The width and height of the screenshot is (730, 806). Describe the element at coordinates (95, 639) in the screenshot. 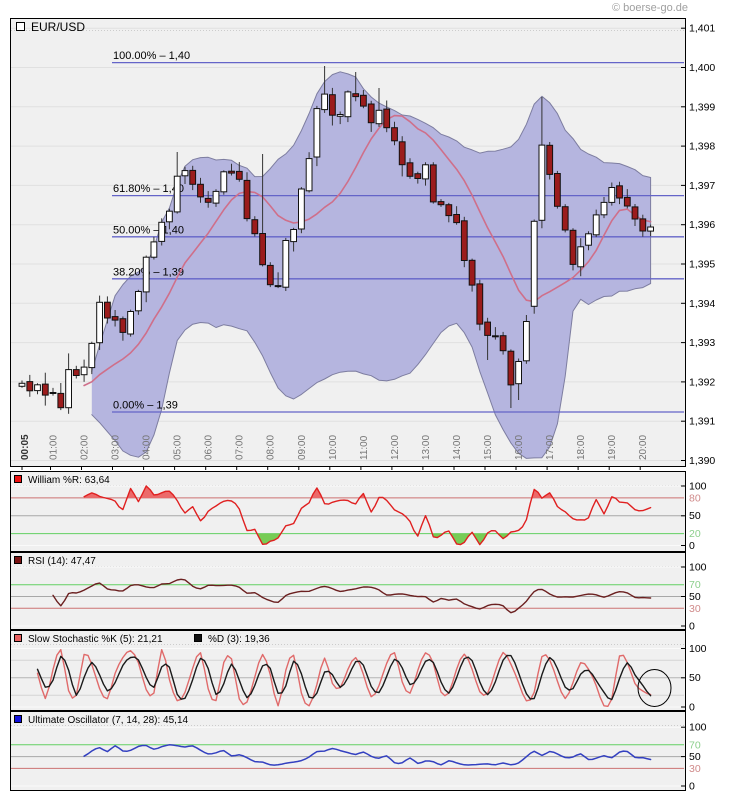

I see `svg-text: Slow Stochastic %K (5): 21,21` at that location.